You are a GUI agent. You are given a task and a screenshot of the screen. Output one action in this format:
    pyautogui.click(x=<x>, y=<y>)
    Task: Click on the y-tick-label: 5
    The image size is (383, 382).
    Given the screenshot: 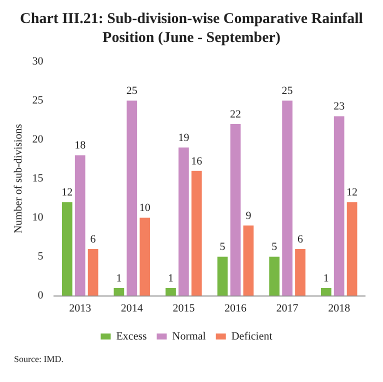 What is the action you would take?
    pyautogui.click(x=41, y=256)
    